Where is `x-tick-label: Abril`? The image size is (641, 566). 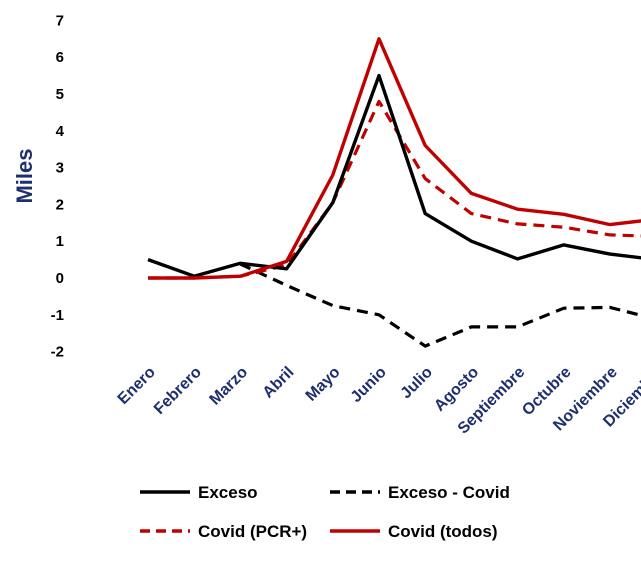
x-tick-label: Abril is located at coordinates (279, 383).